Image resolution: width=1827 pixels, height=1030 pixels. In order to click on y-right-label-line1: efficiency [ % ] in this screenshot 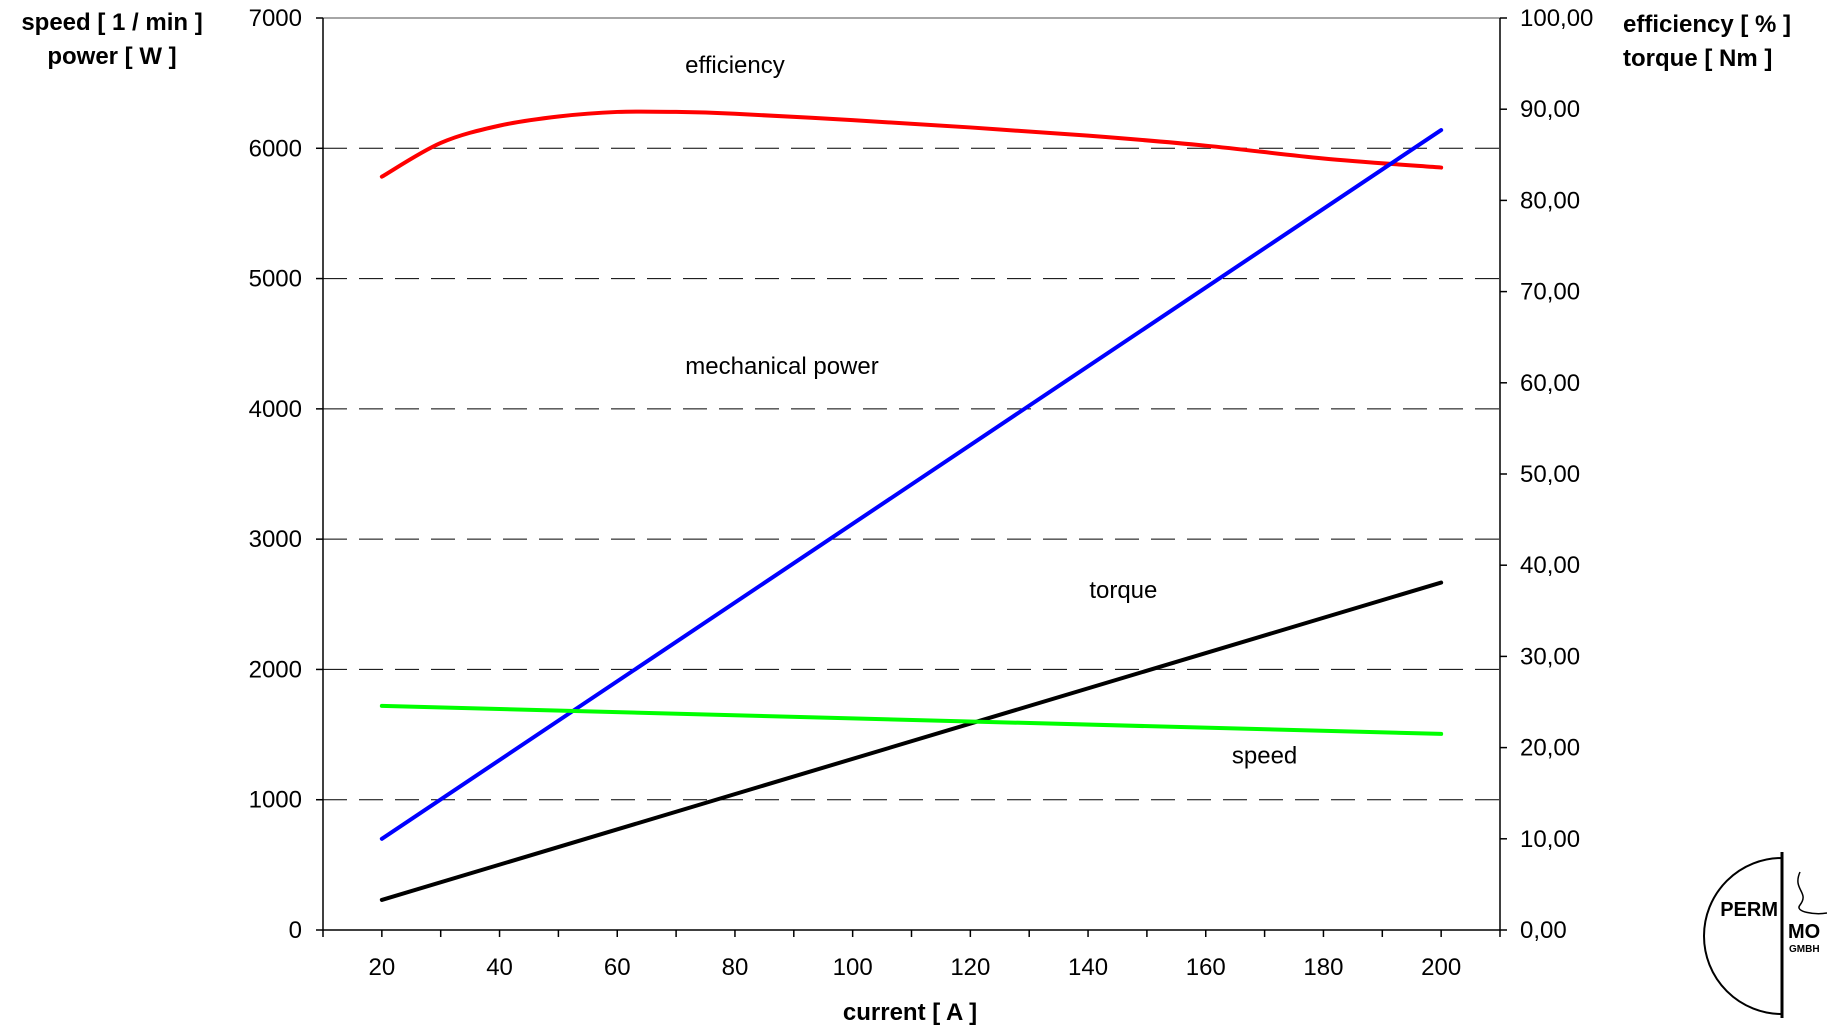, I will do `click(1707, 24)`.